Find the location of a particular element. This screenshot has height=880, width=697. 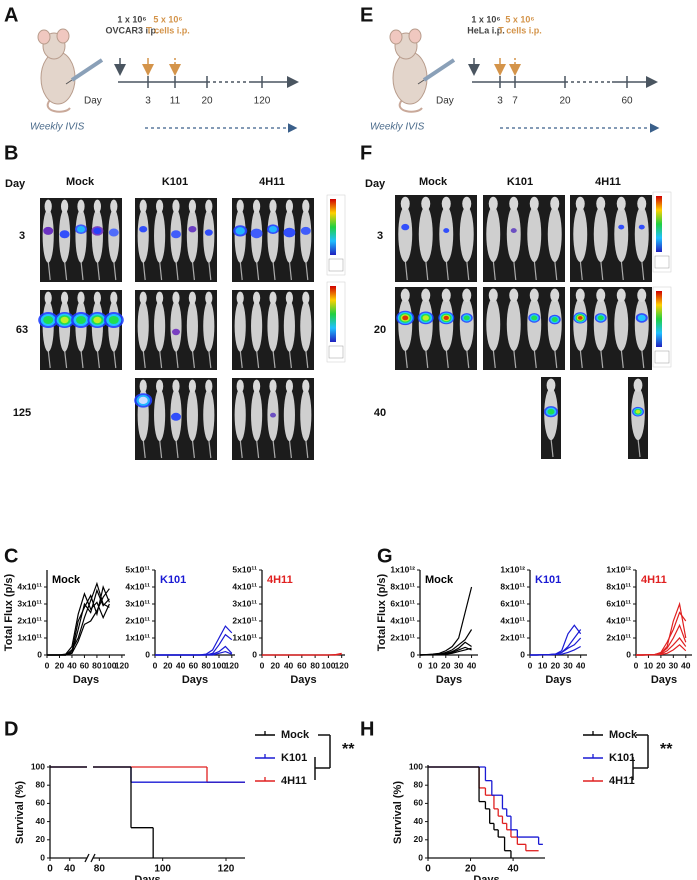

x-tick-label: 60 is located at coordinates (194, 665).